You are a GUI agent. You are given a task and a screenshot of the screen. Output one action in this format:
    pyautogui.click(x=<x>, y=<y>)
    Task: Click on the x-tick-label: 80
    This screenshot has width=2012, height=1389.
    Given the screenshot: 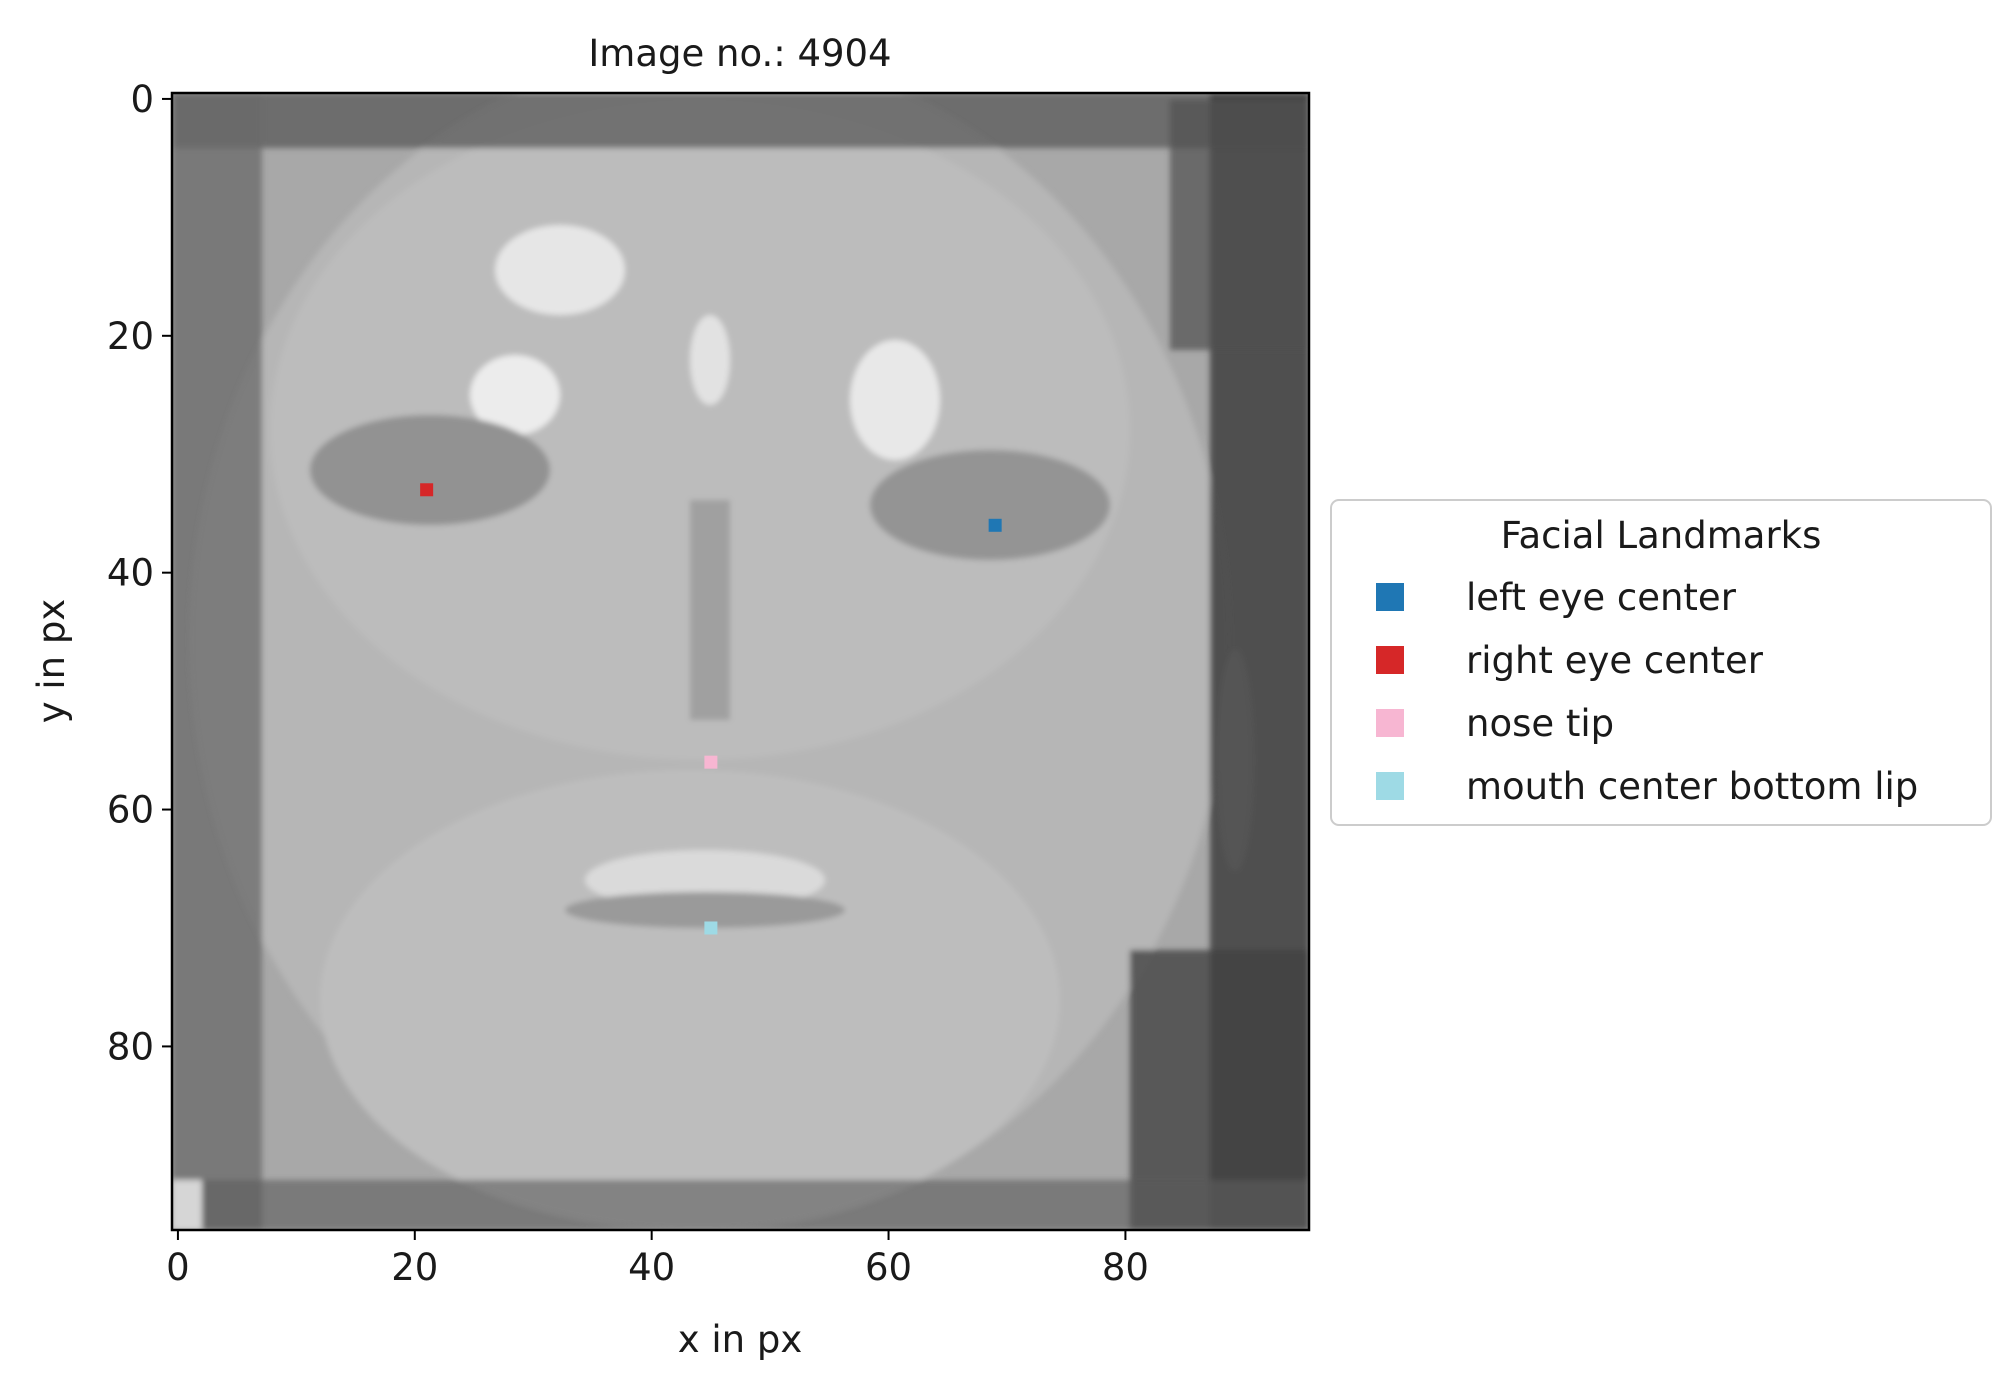 What is the action you would take?
    pyautogui.click(x=1125, y=1267)
    